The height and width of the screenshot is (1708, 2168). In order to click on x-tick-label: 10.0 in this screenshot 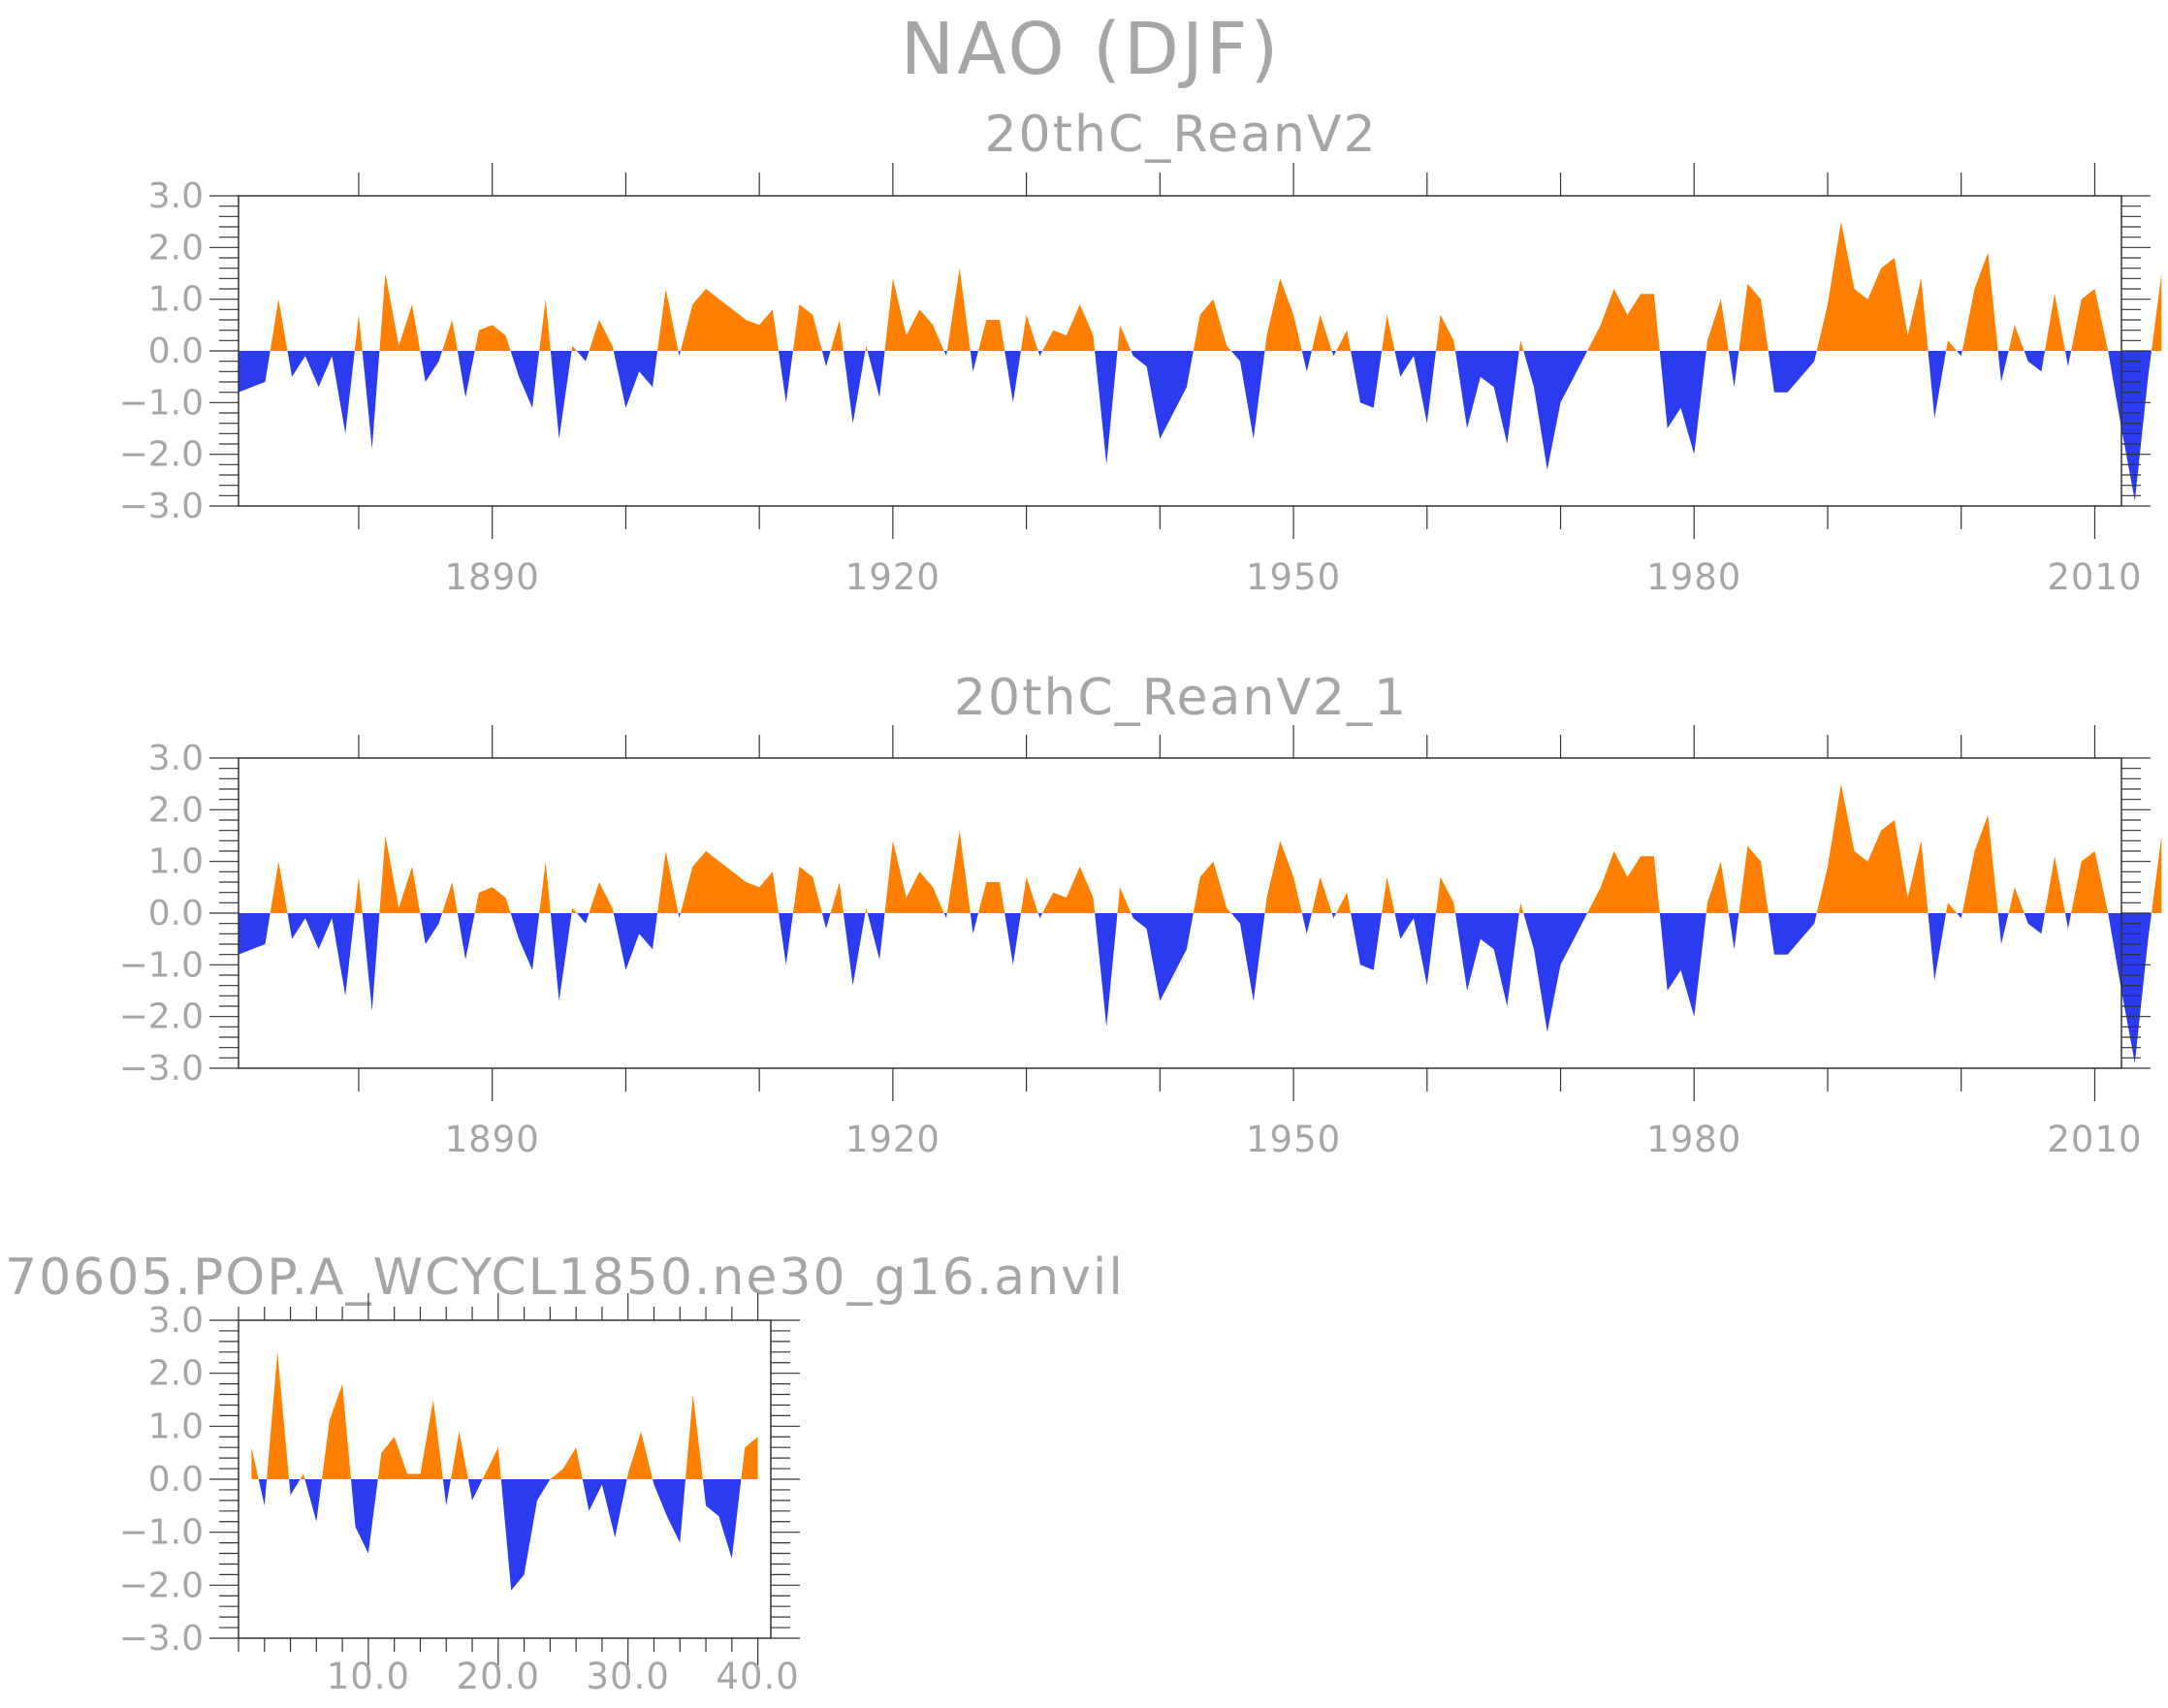, I will do `click(368, 1676)`.